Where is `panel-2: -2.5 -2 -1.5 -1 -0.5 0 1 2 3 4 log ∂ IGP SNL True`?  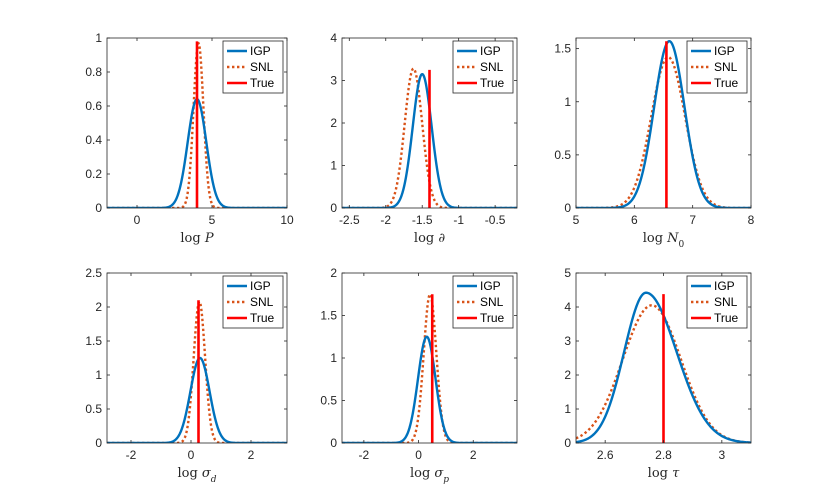 panel-2: -2.5 -2 -1.5 -1 -0.5 0 1 2 3 4 log ∂ IGP SNL True is located at coordinates (424, 138).